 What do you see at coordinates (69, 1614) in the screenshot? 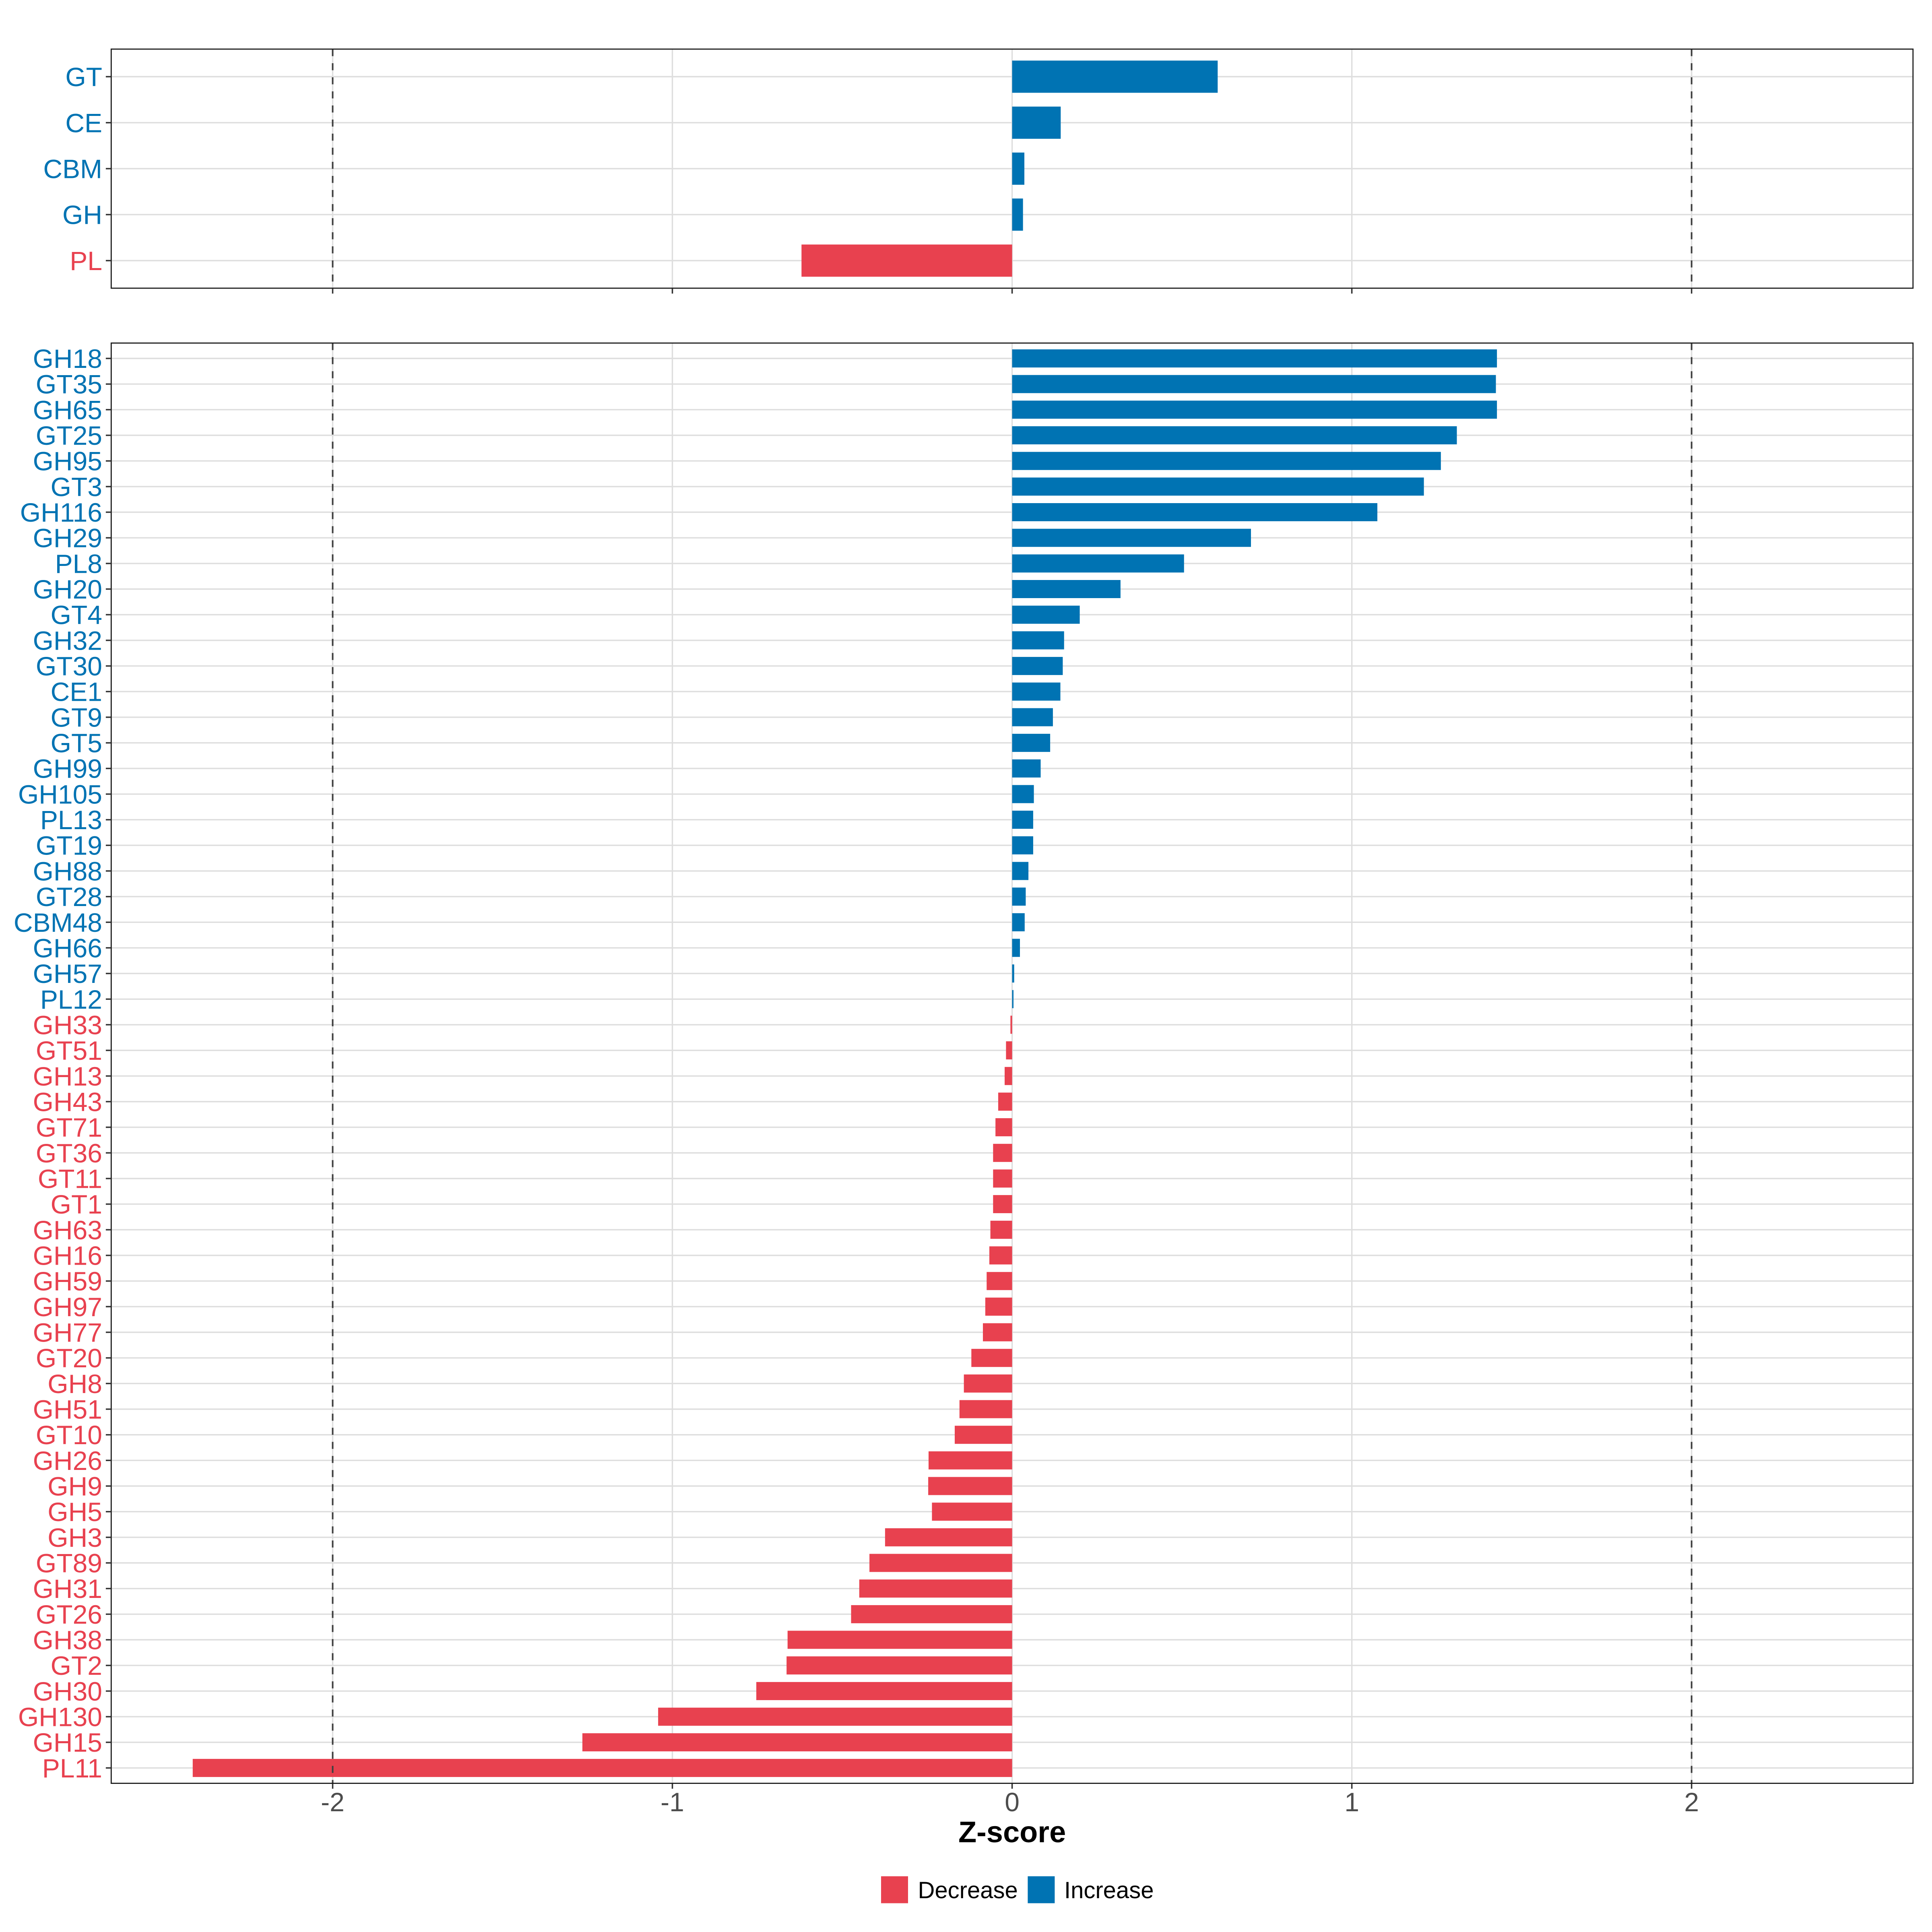
I see `svg-text: GT26` at bounding box center [69, 1614].